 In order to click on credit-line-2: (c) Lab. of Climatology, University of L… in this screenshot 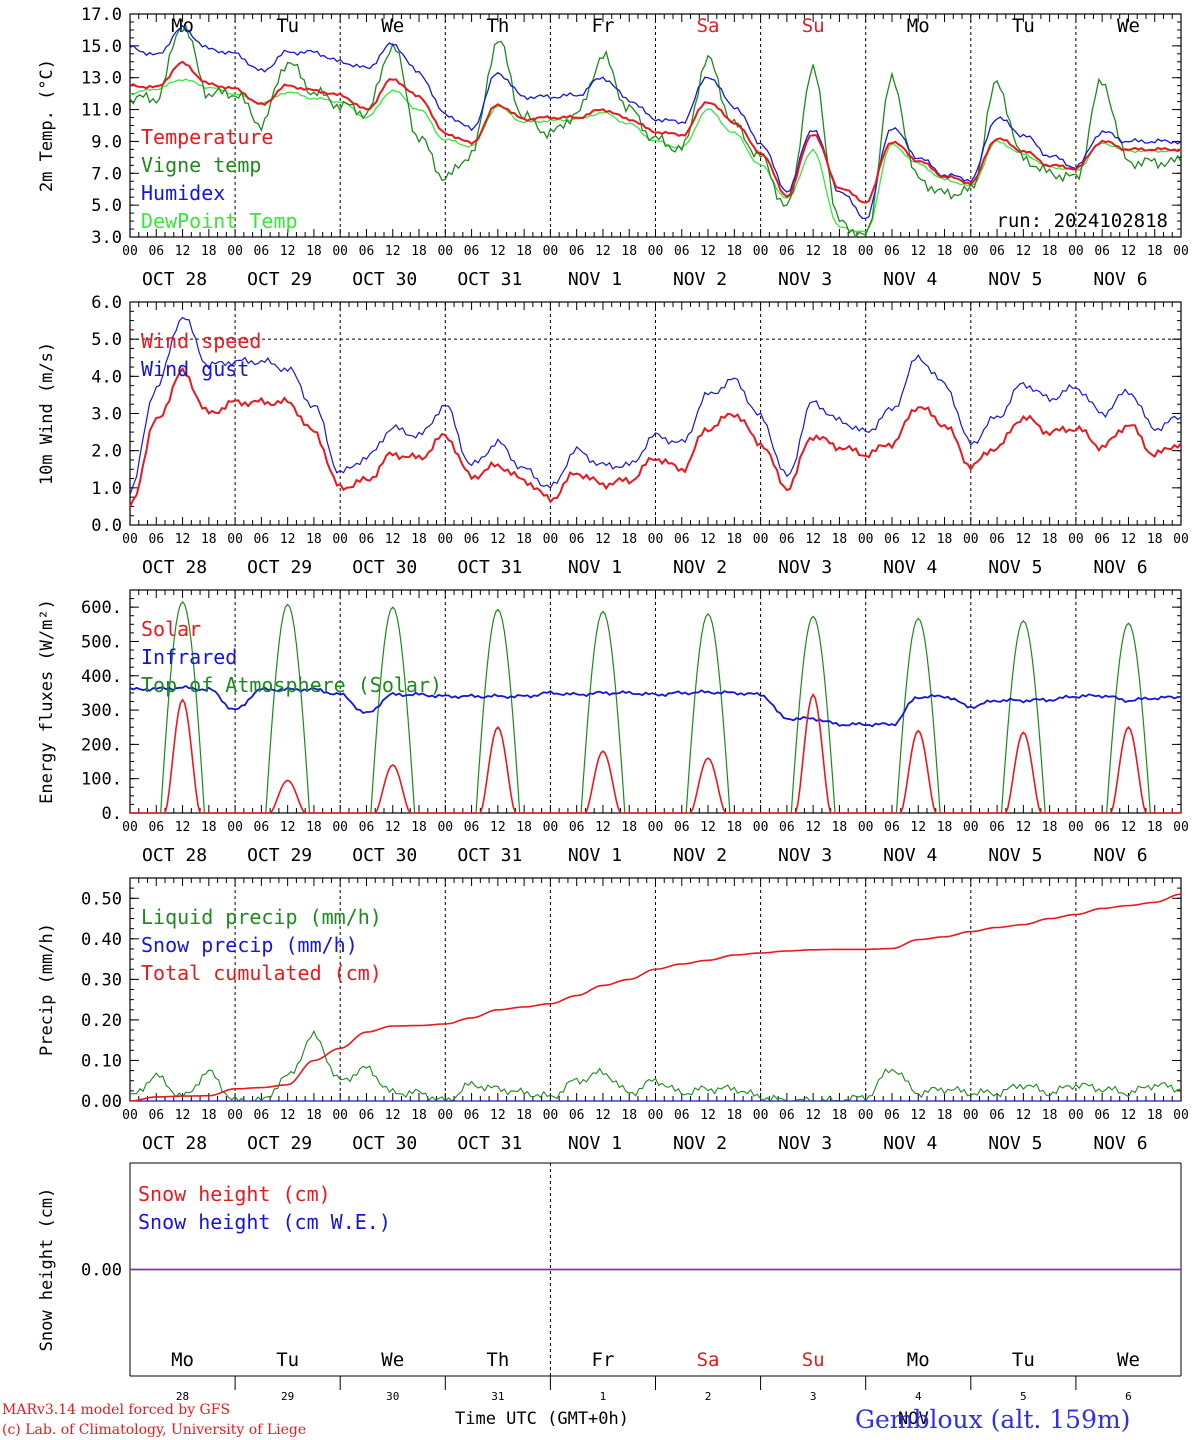, I will do `click(154, 1430)`.